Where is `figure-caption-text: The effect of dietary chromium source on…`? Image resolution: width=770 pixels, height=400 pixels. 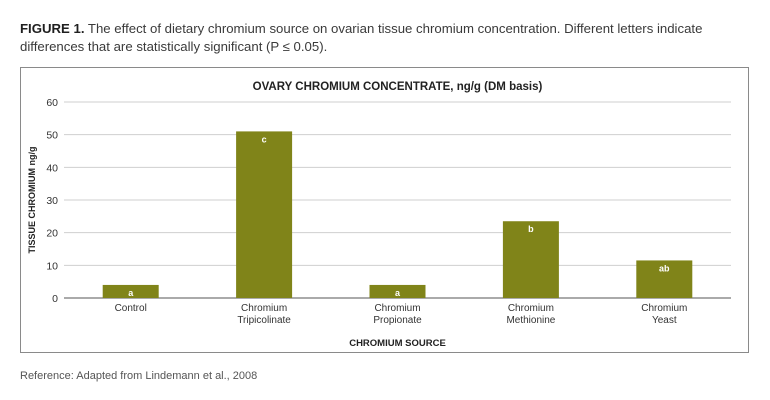
figure-caption-text: The effect of dietary chromium source on… is located at coordinates (361, 37).